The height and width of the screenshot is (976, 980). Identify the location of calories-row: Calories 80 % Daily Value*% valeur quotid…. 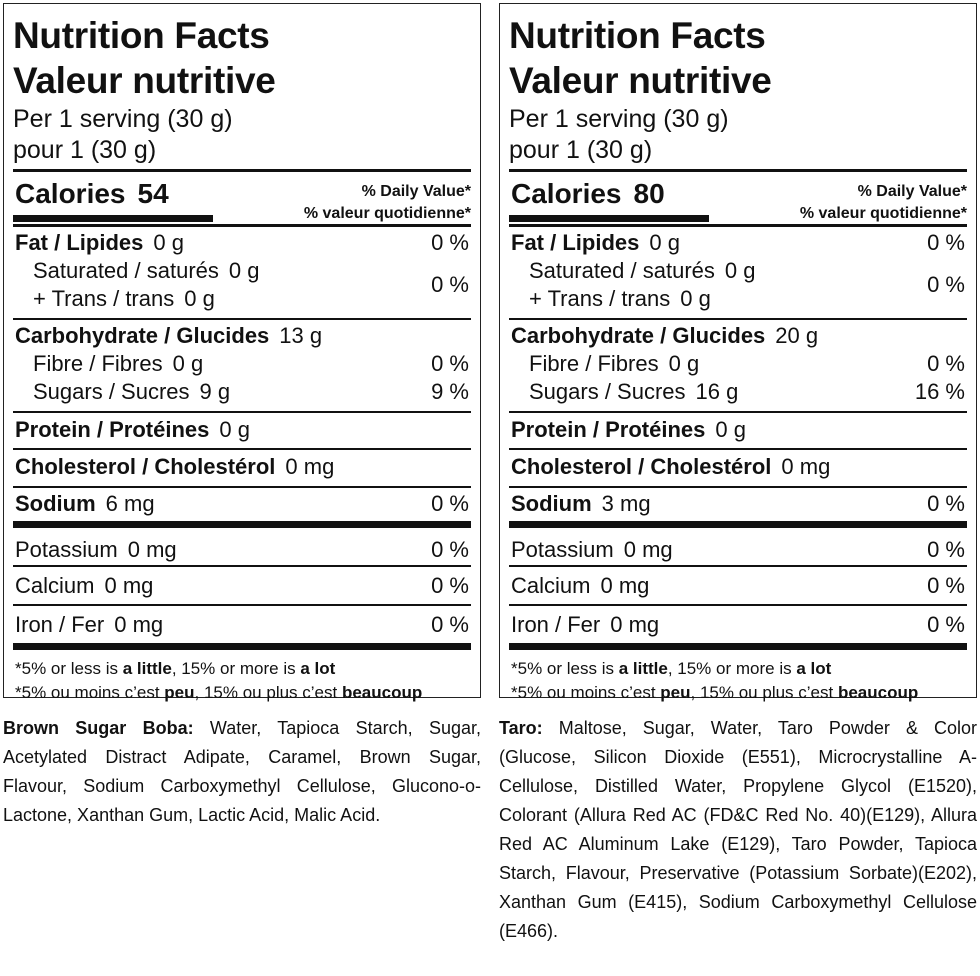
(738, 198).